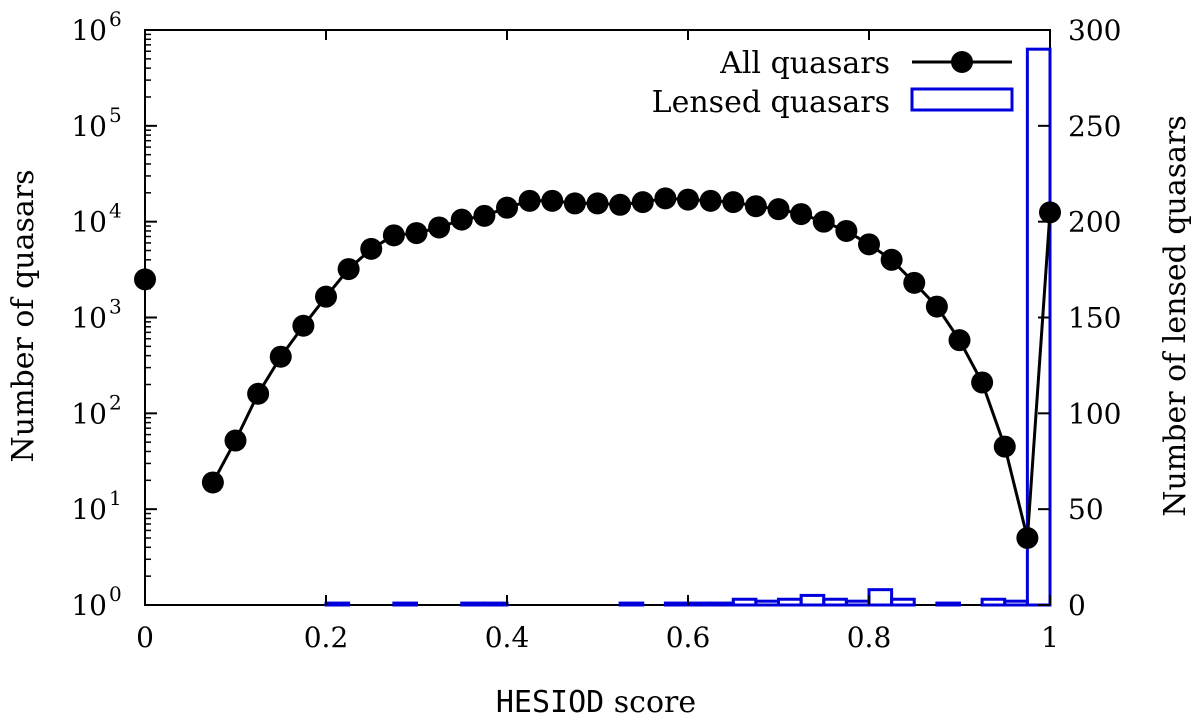 This screenshot has height=720, width=1200. Describe the element at coordinates (115, 19) in the screenshot. I see `y-tick-label-exponent: 6` at that location.